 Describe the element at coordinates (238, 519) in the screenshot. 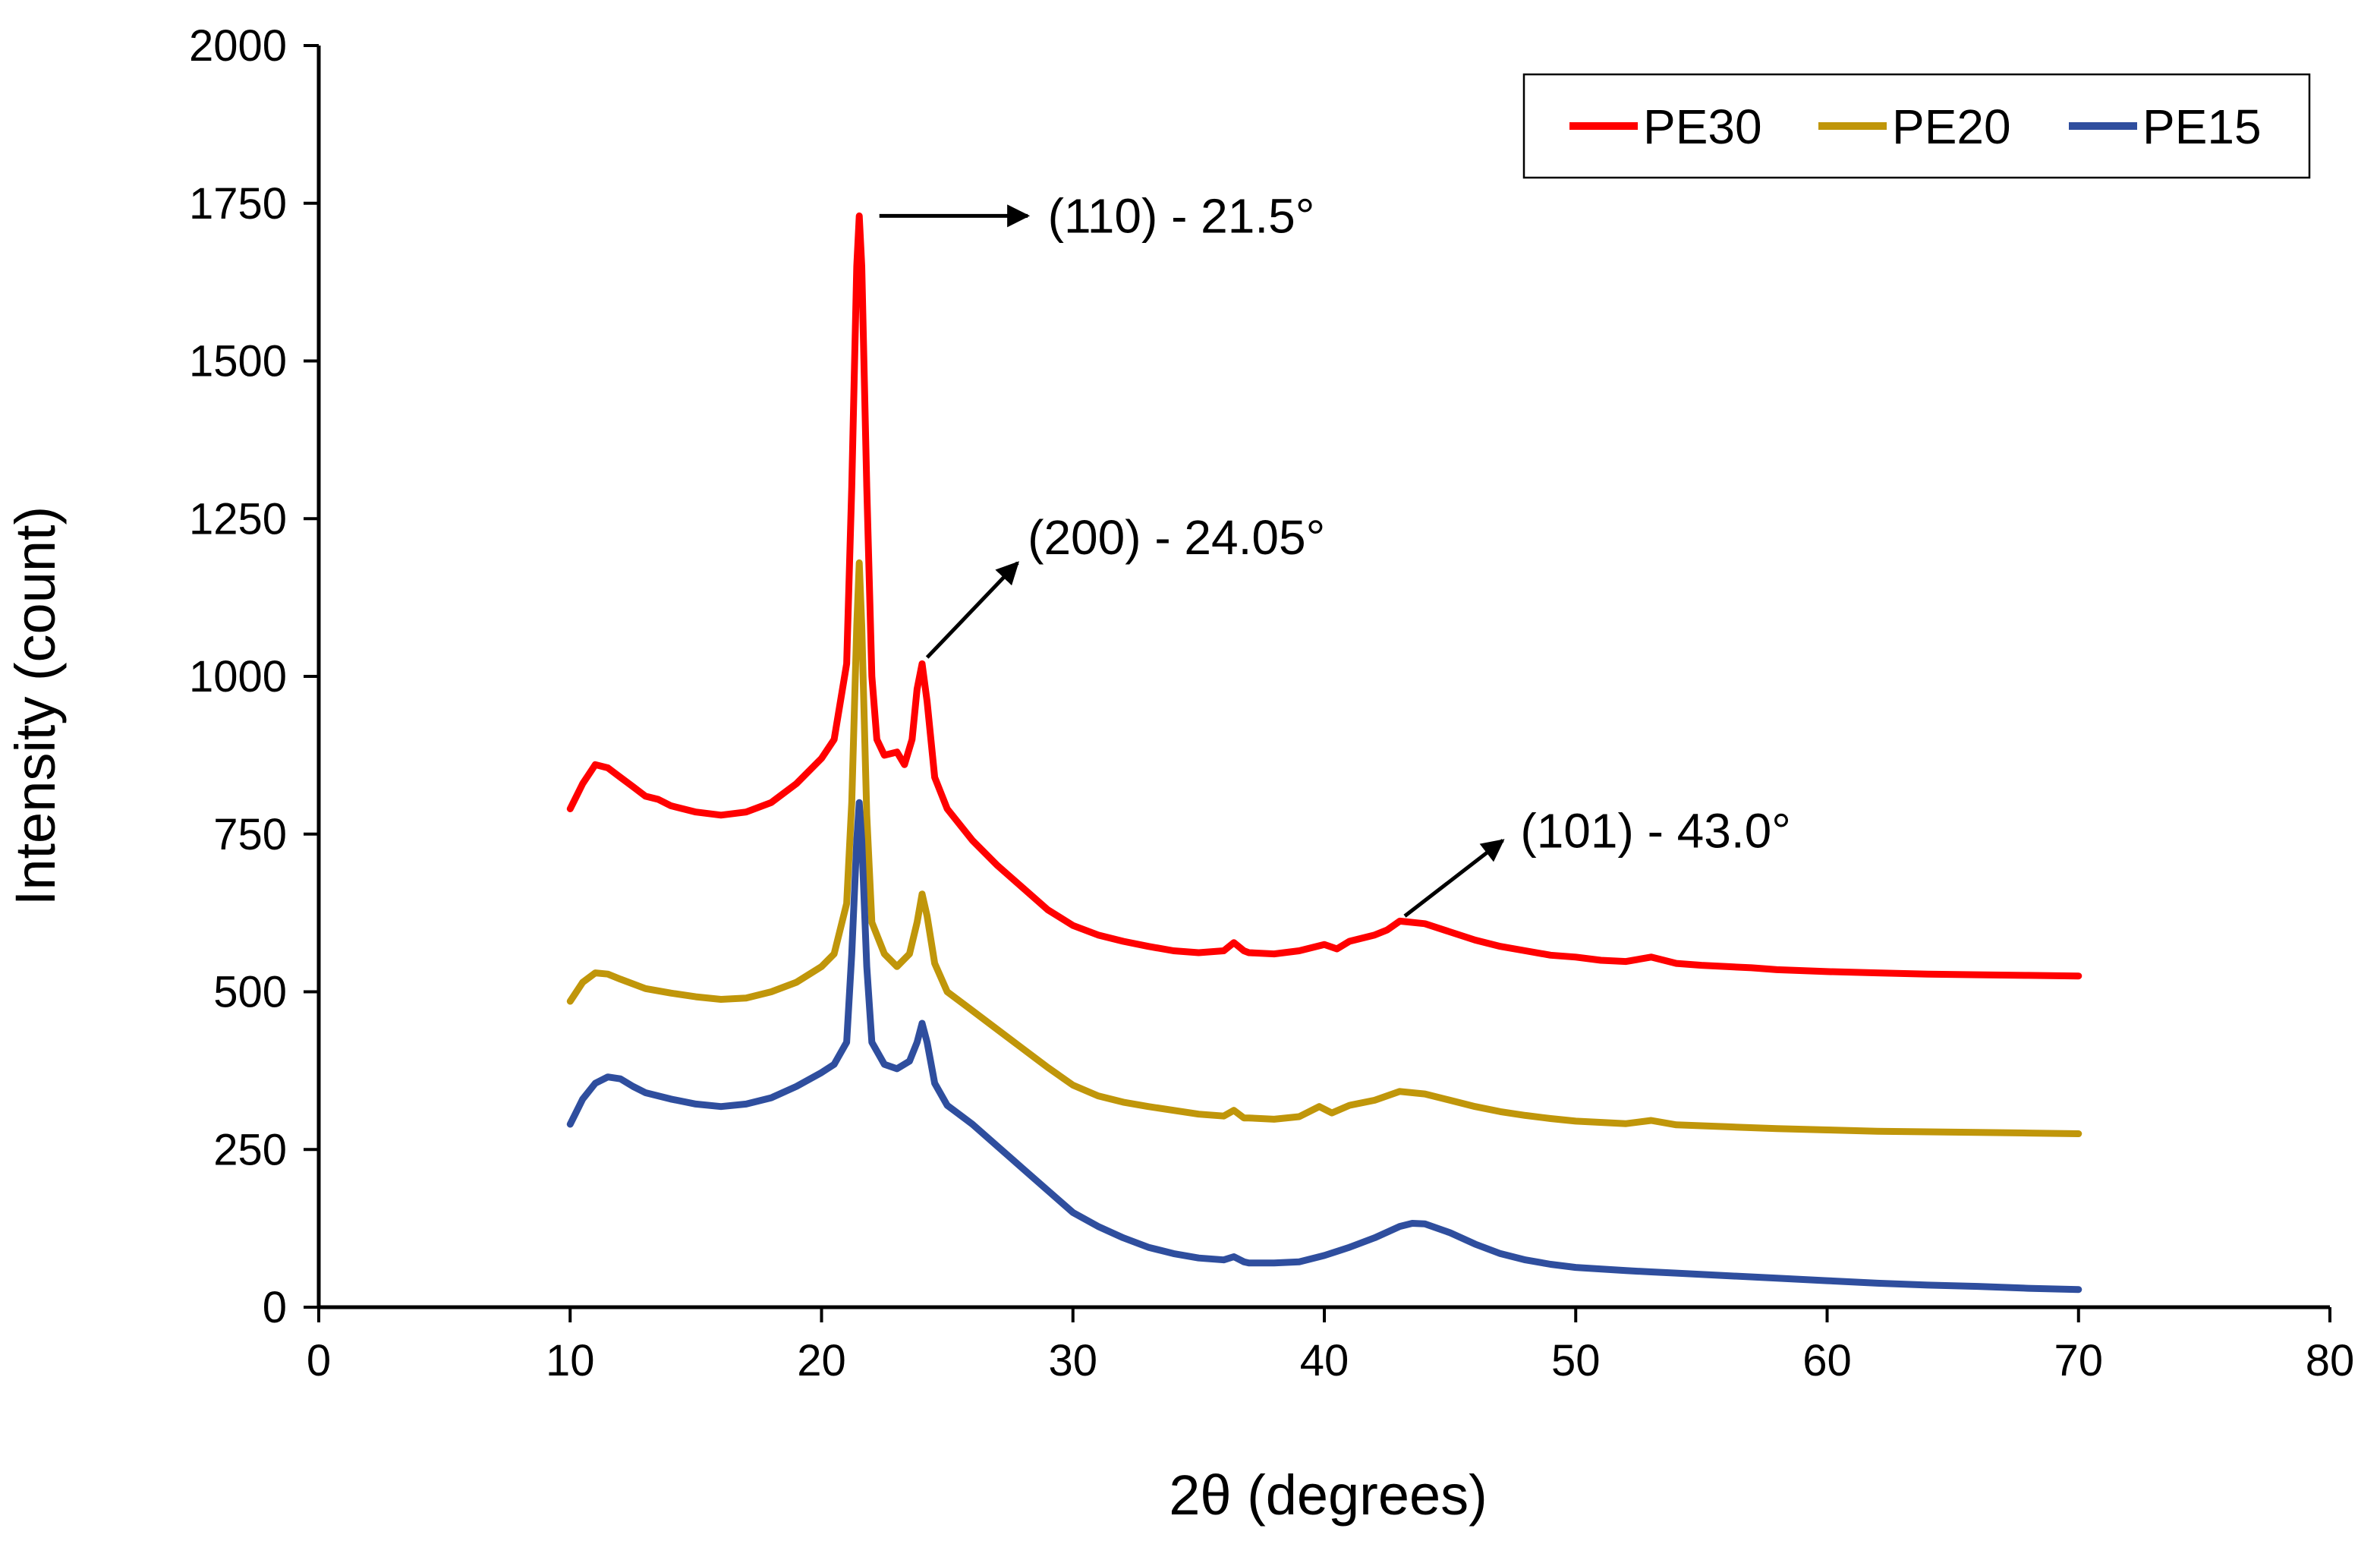

I see `y-tick-label: 1250` at that location.